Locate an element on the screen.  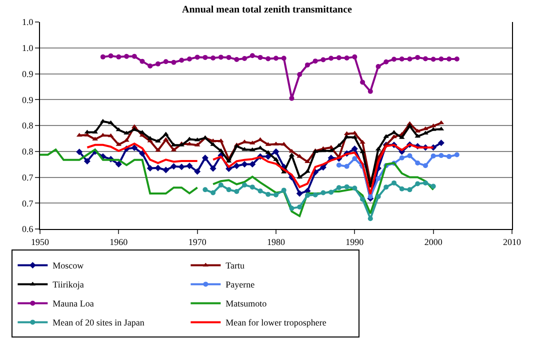
x-tick-label: 1960 is located at coordinates (119, 241).